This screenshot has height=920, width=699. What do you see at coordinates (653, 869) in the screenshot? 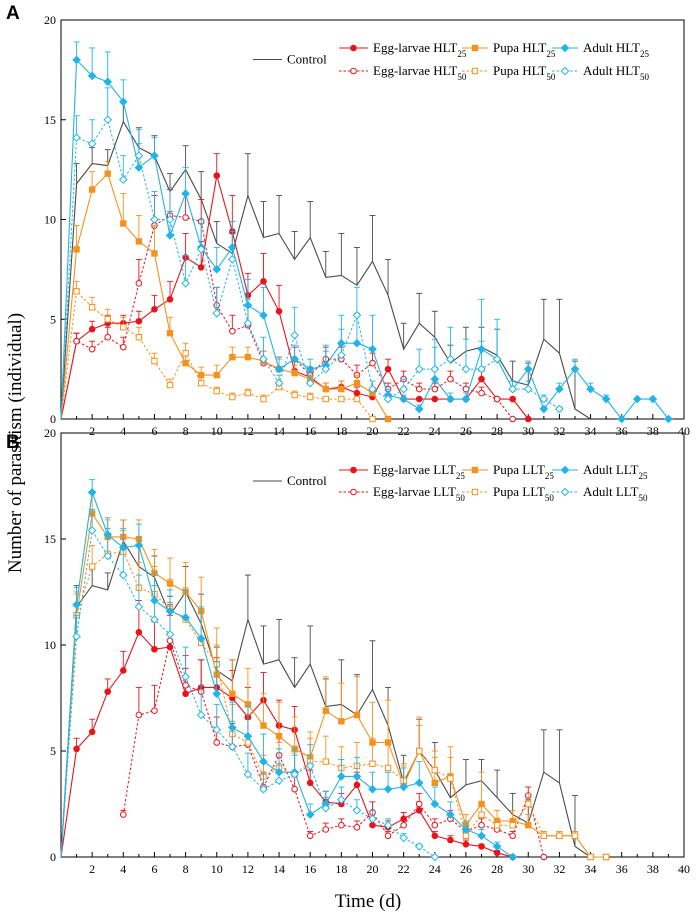
I see `x-tick-label: 38` at bounding box center [653, 869].